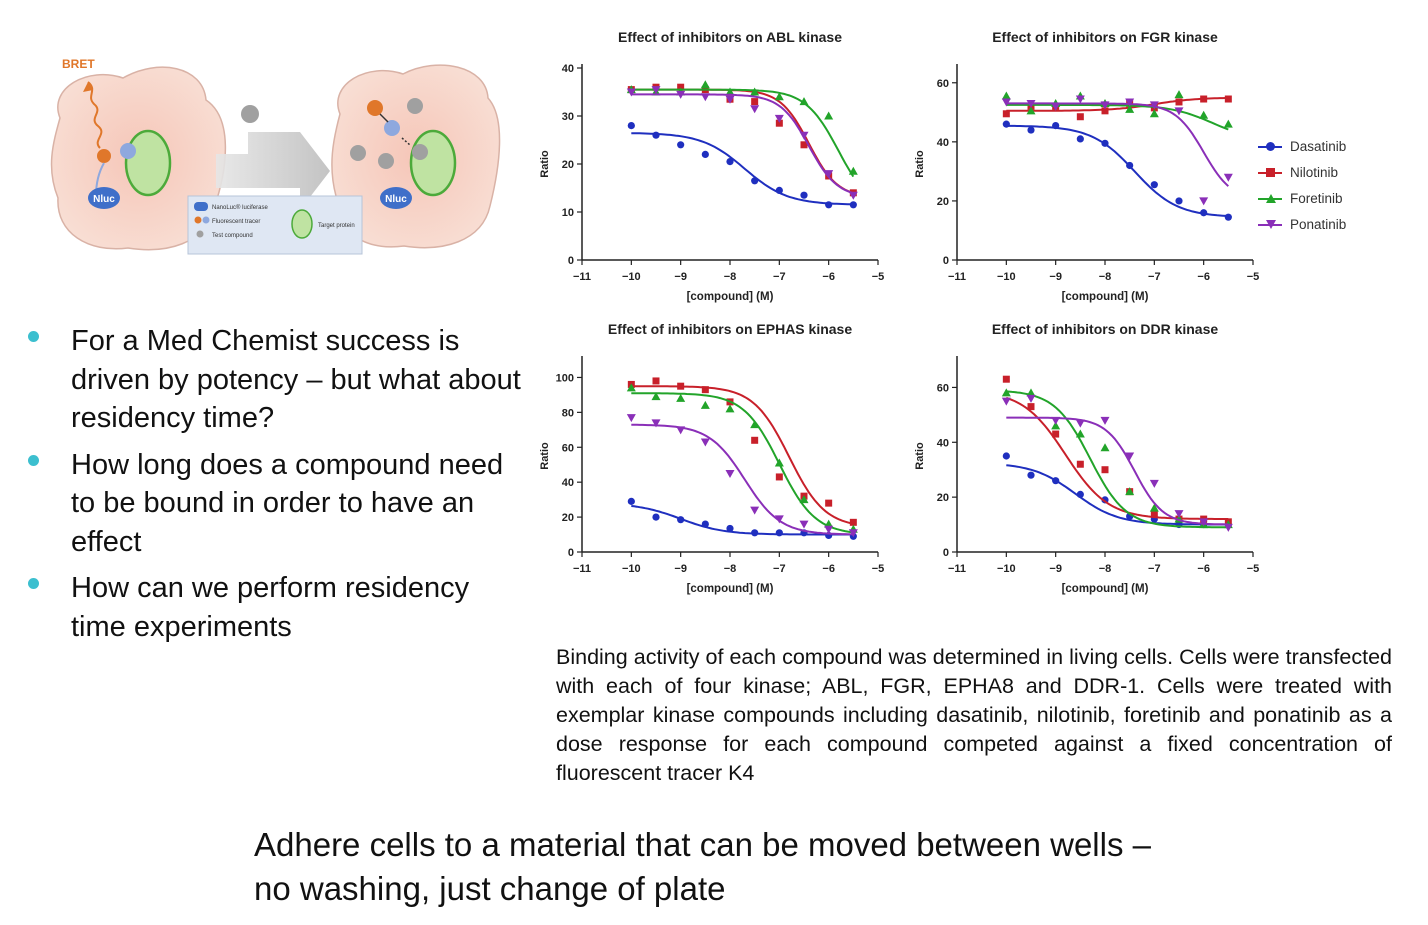 This screenshot has height=925, width=1428. What do you see at coordinates (138, 154) in the screenshot?
I see `cell-left: Nluc BRET` at bounding box center [138, 154].